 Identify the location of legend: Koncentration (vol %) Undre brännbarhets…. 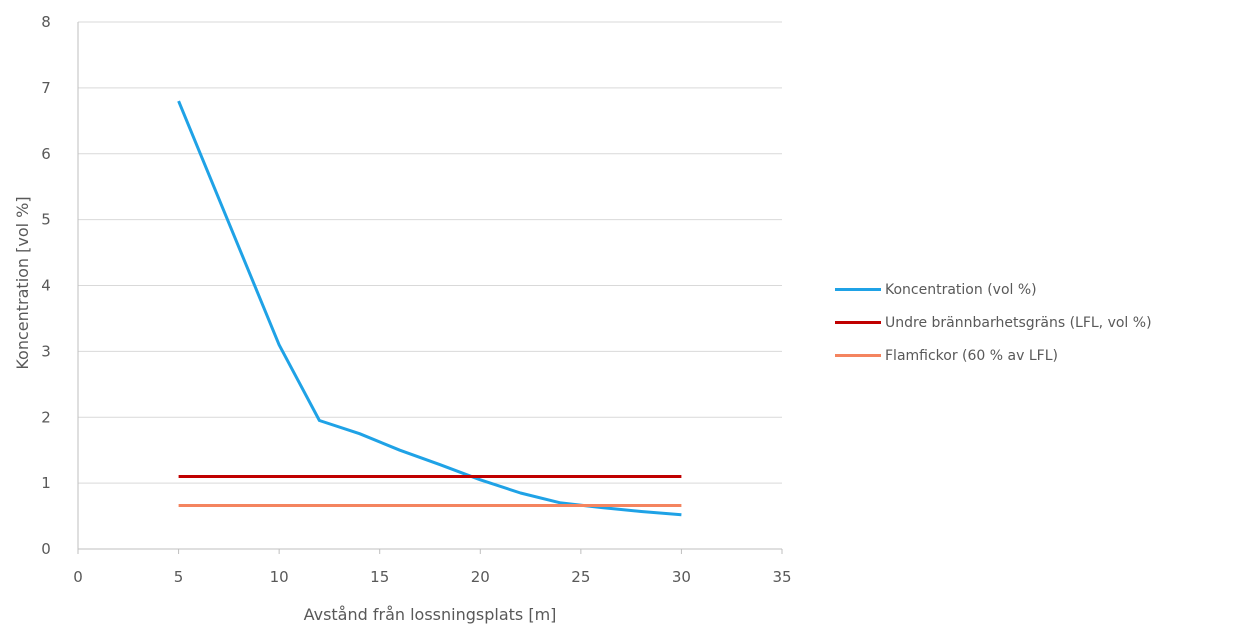
(993, 322).